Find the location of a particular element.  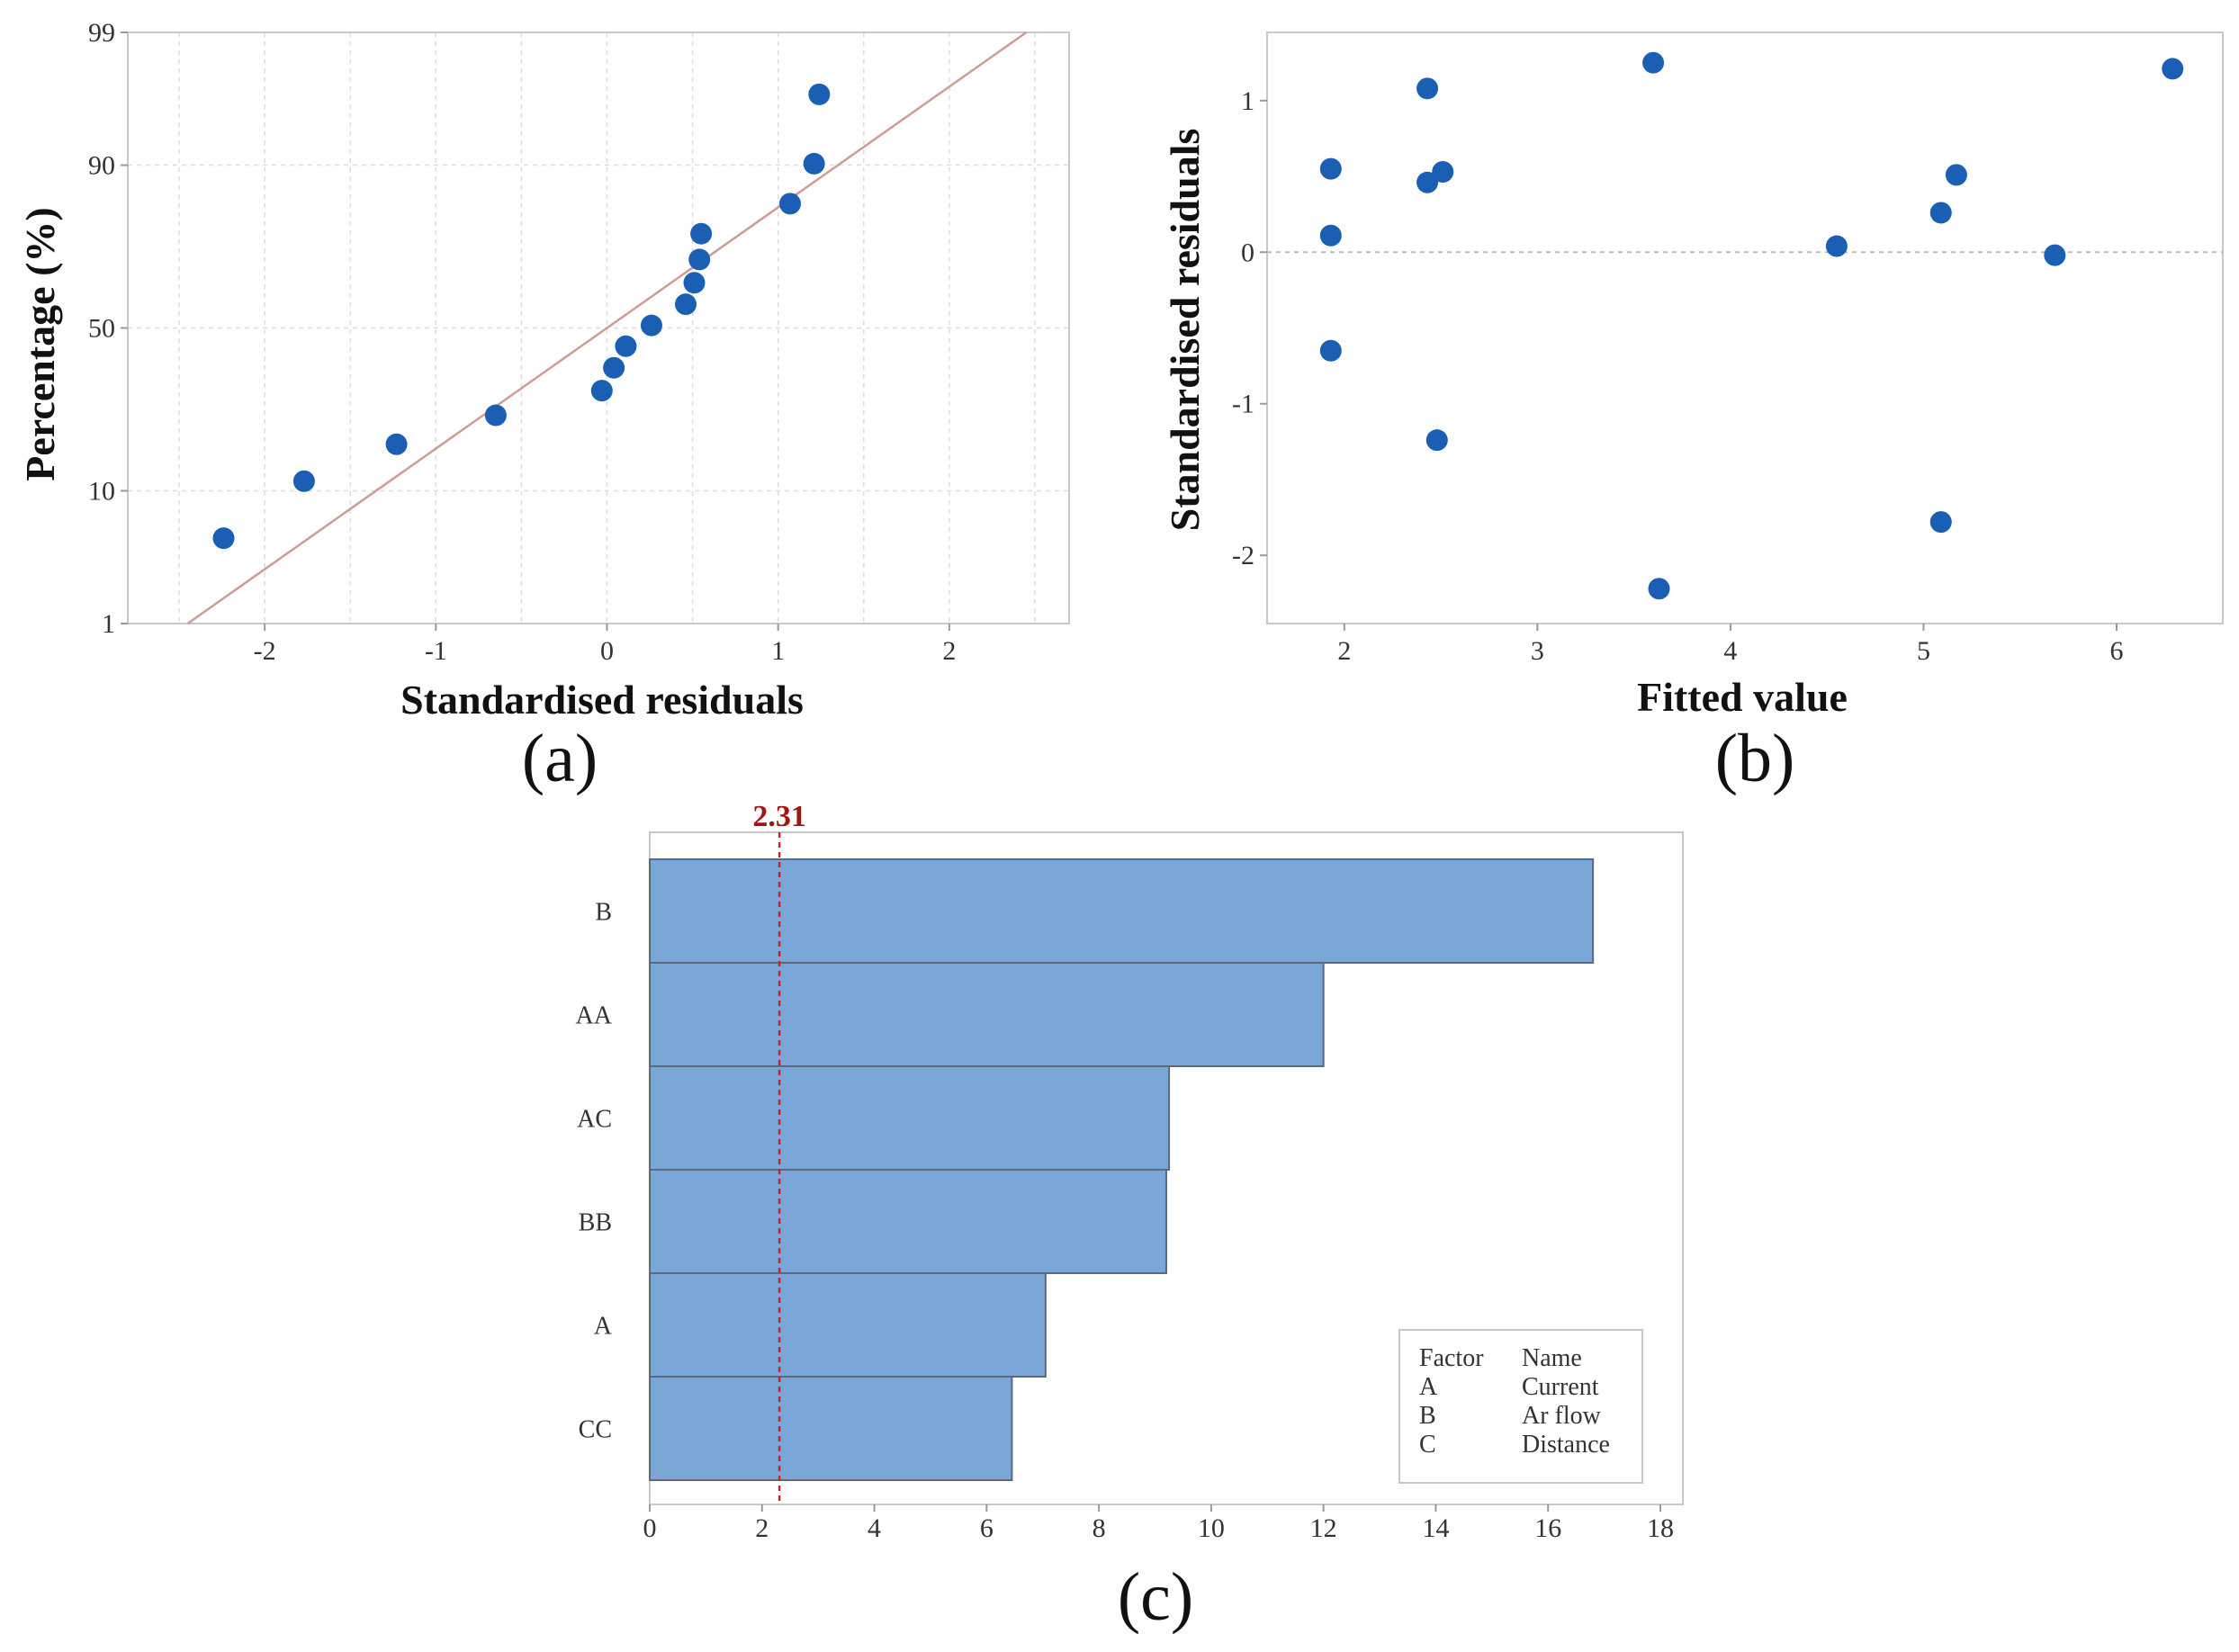

c-category-labels: B AA AC BB A CC is located at coordinates (594, 1171).